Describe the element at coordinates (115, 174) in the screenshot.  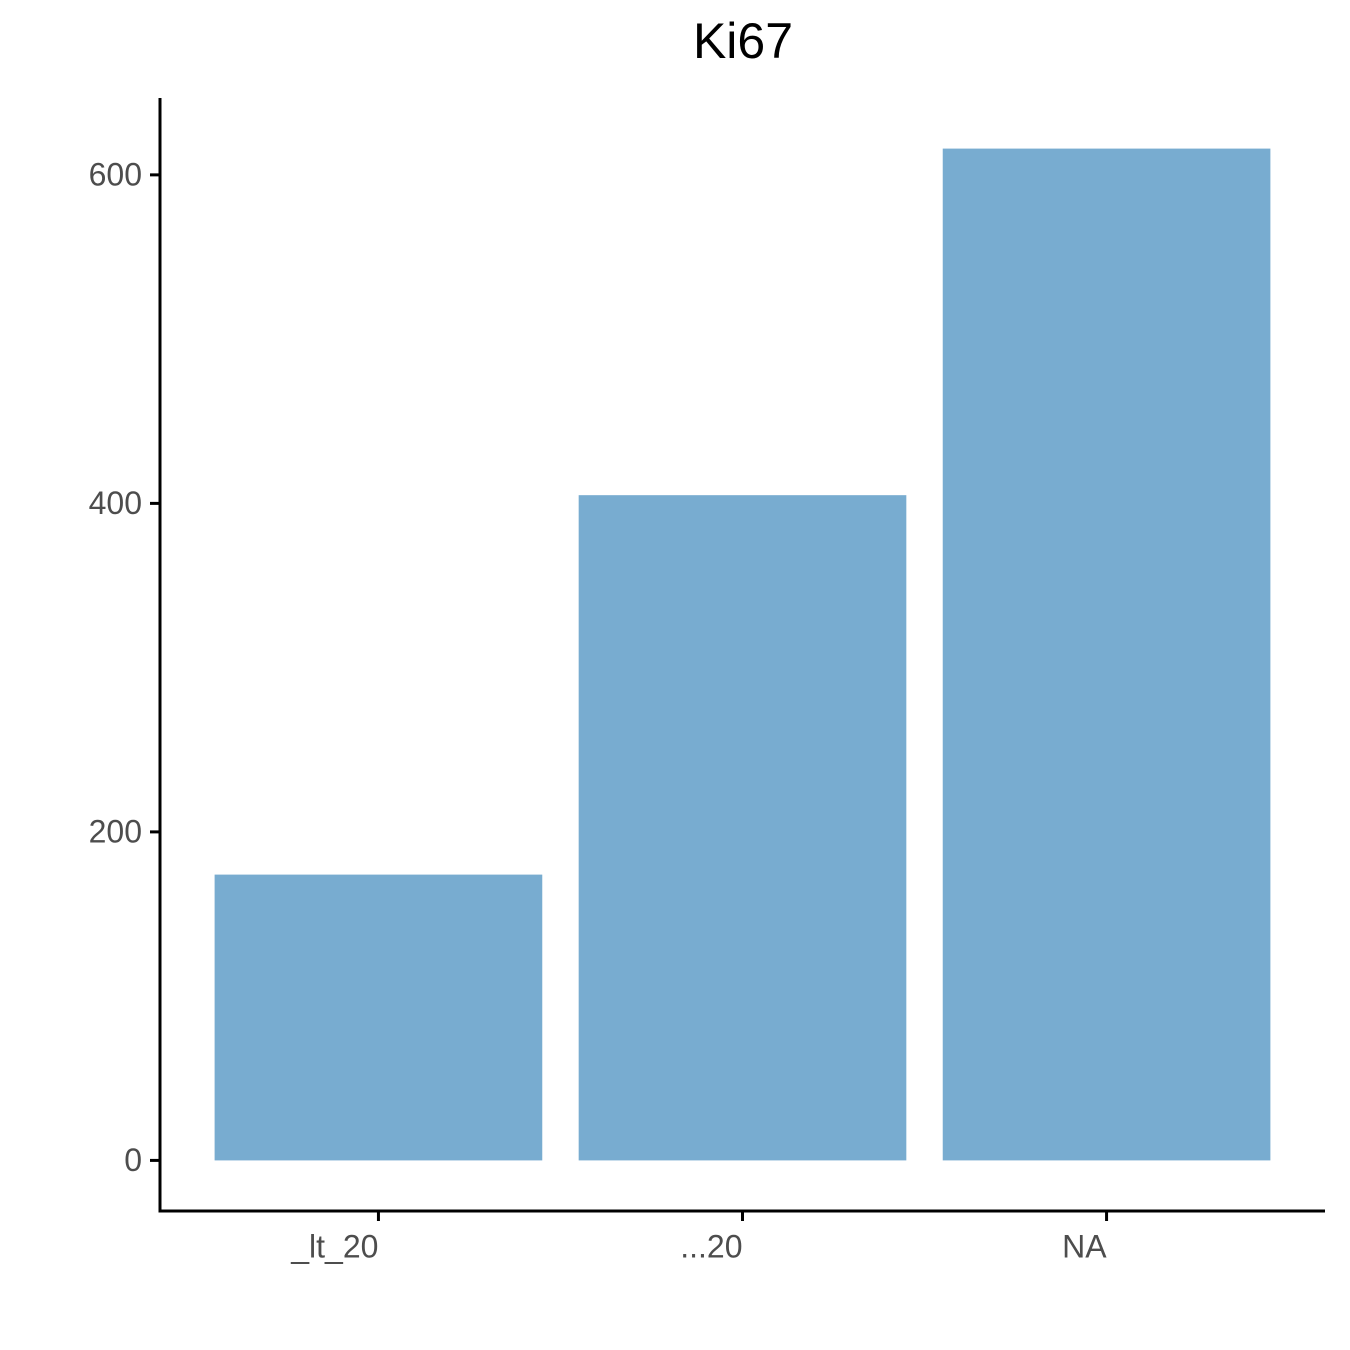
I see `y-tick-label: 600` at that location.